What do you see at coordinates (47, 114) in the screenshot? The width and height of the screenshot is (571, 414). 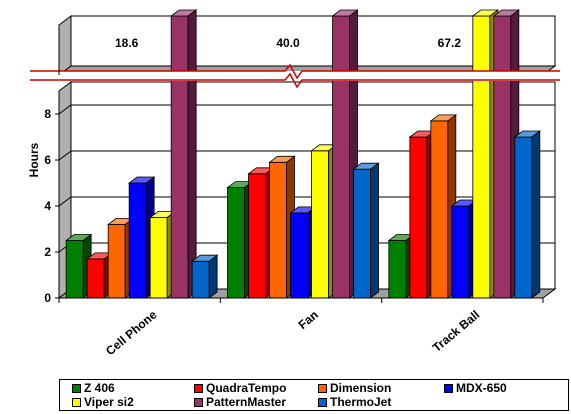 I see `y-tick-label: 8` at bounding box center [47, 114].